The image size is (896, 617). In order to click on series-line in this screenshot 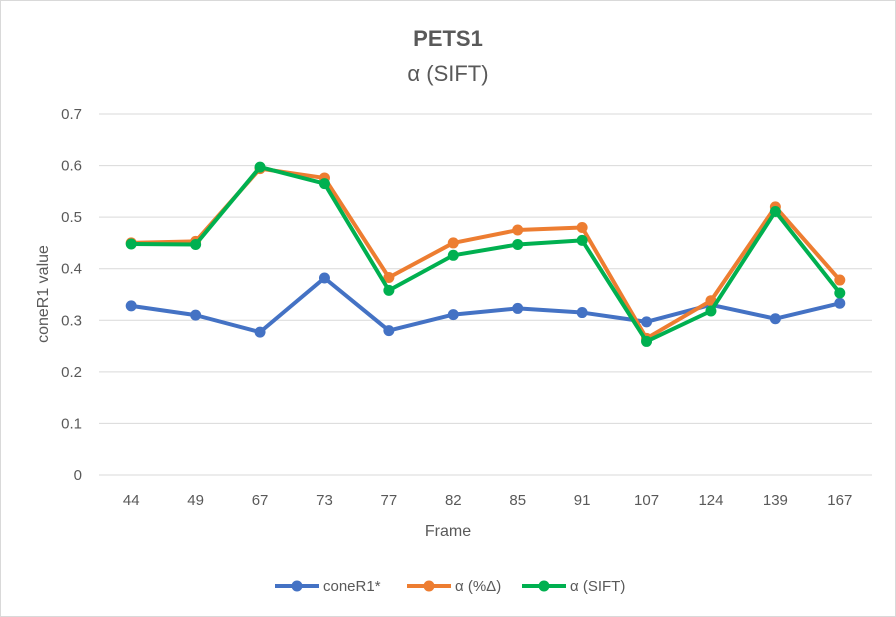, I will do `click(485, 305)`.